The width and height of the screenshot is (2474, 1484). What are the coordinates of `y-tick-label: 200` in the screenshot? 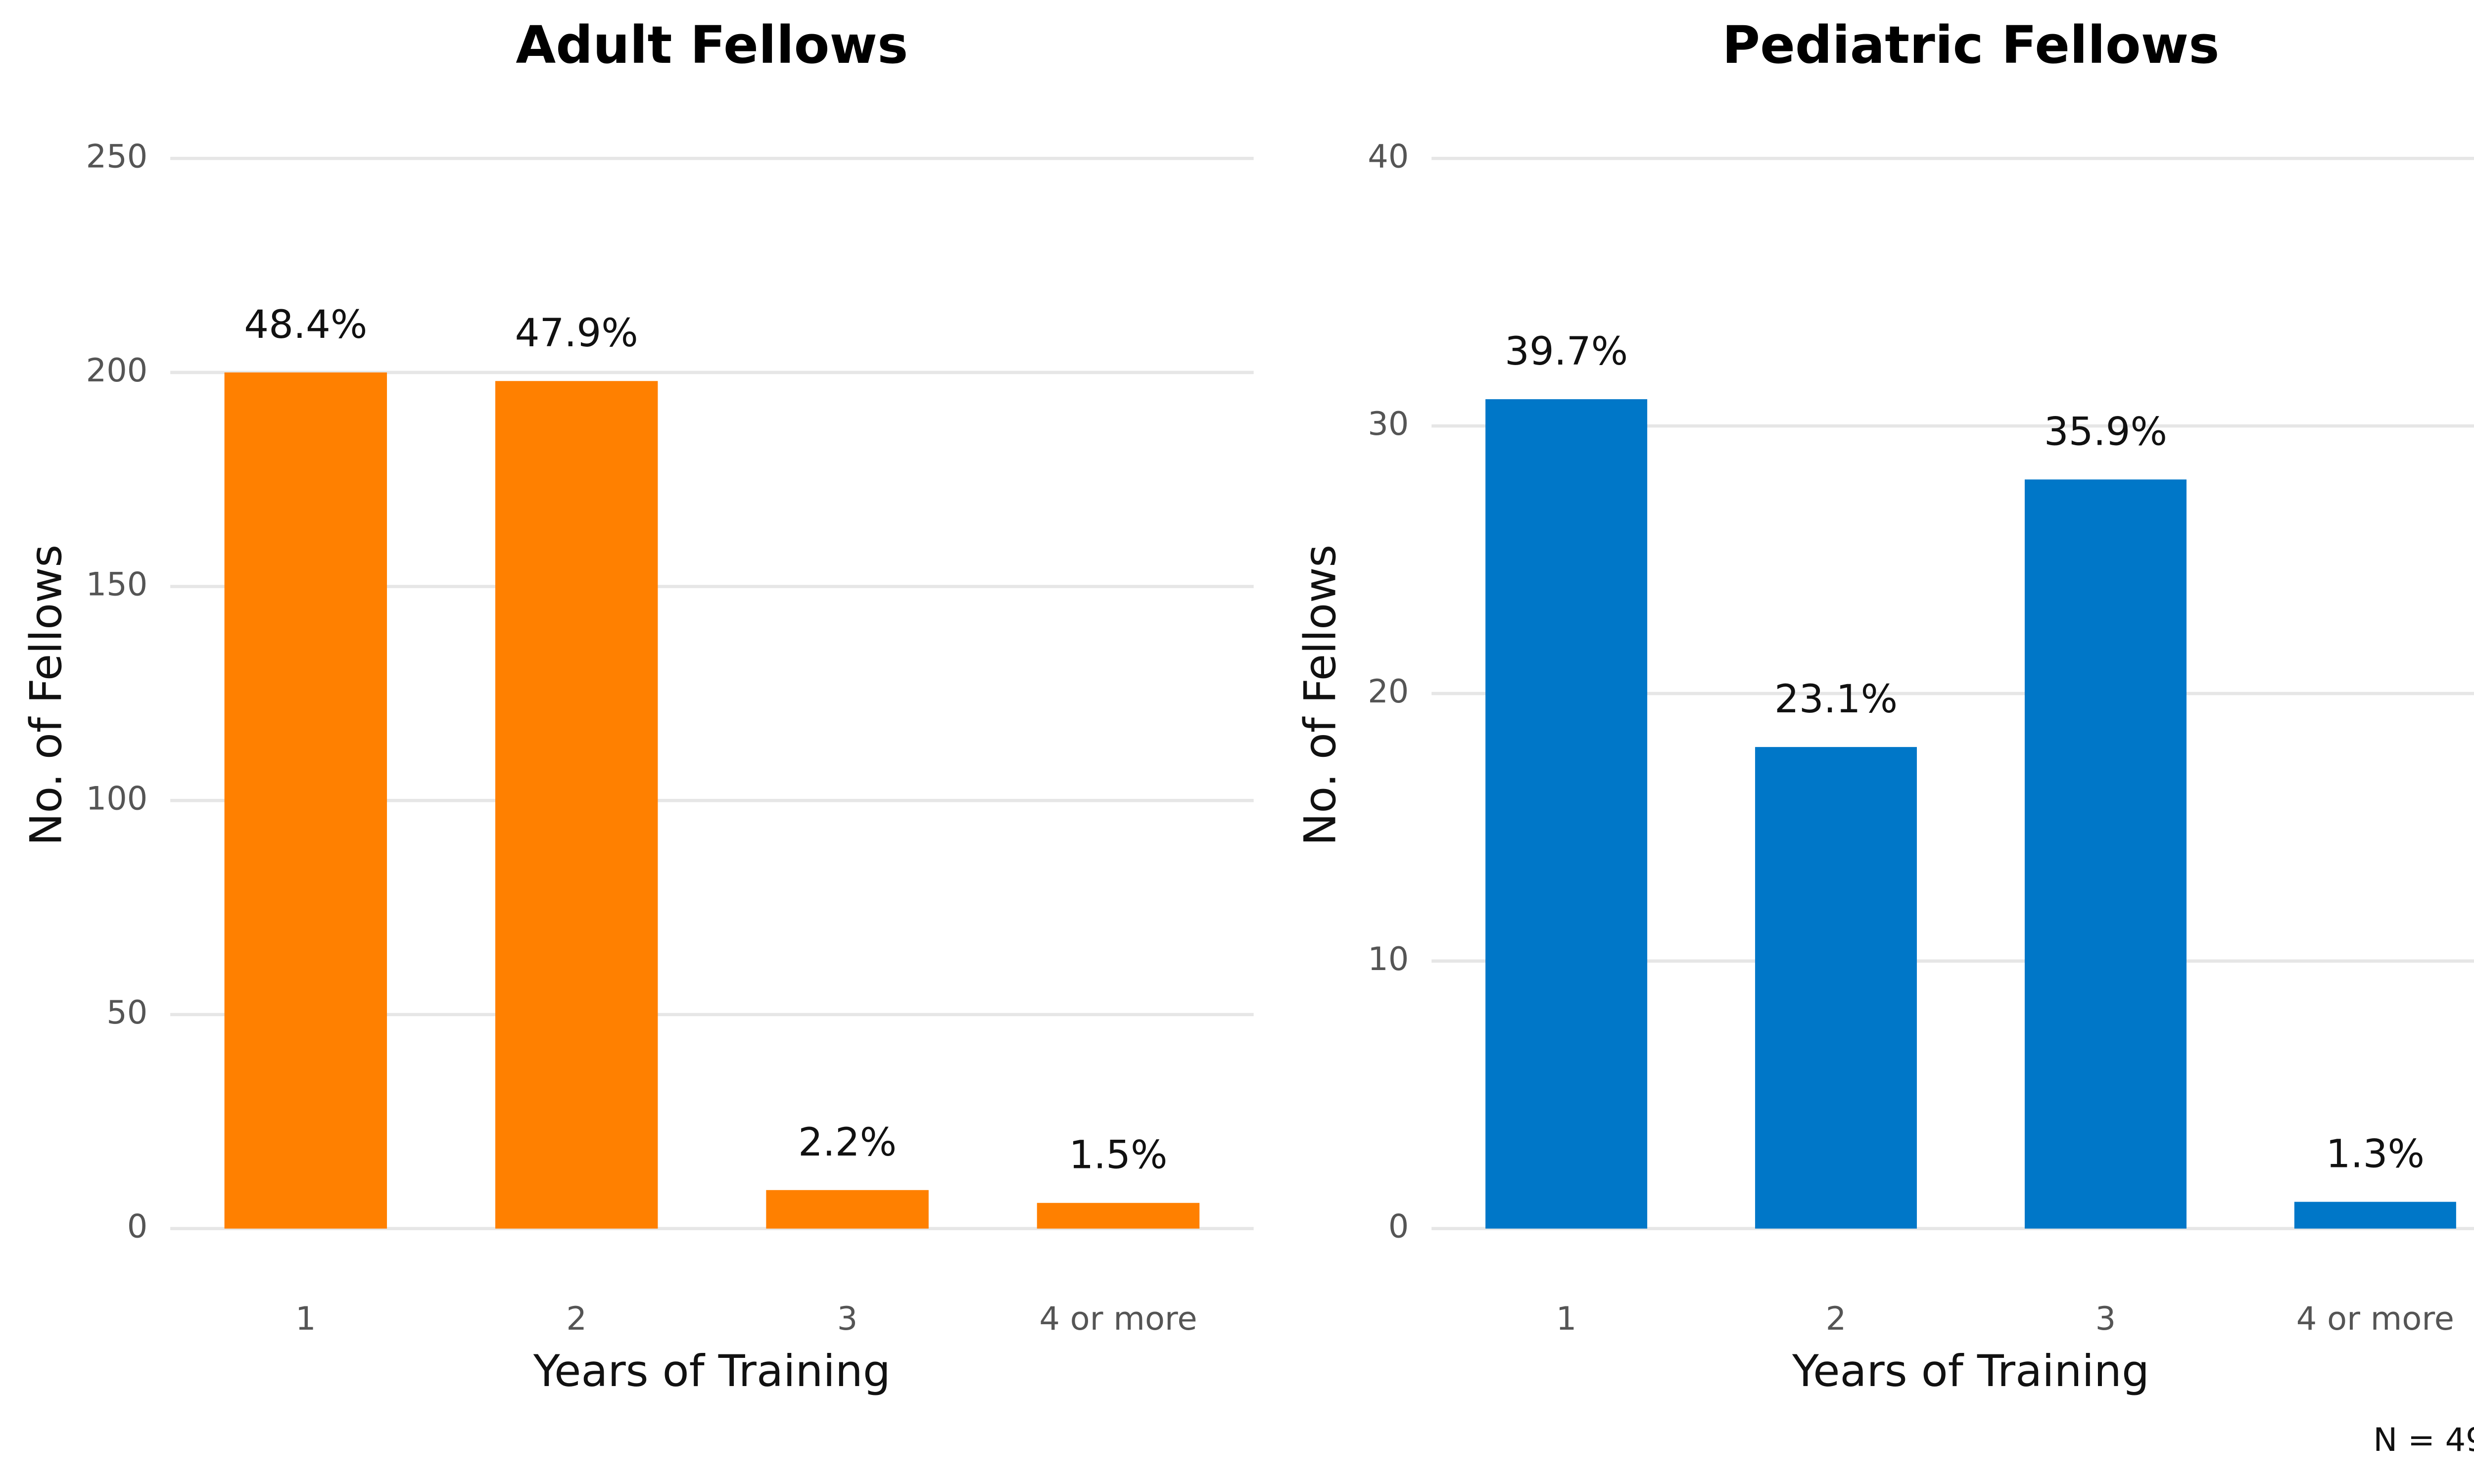 It's located at (117, 370).